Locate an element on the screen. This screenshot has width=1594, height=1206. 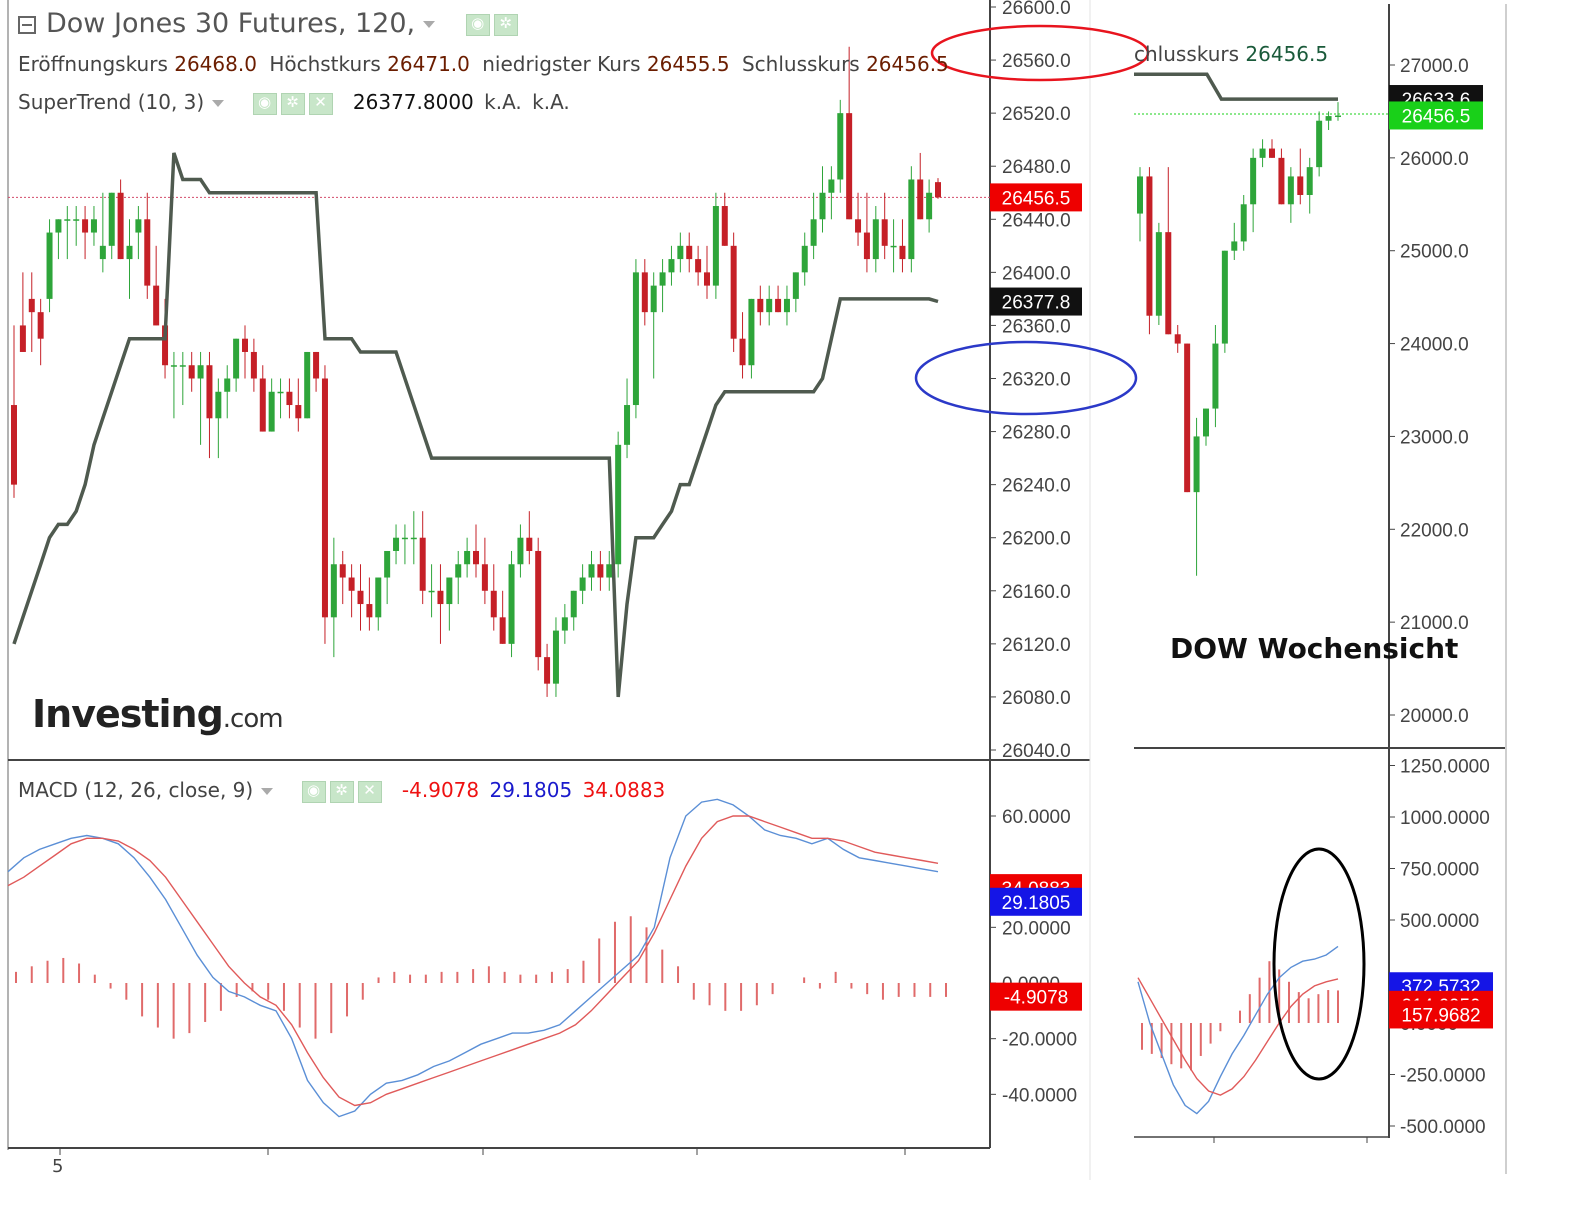
weekly-price-badge: 26456.5 is located at coordinates (1436, 116).